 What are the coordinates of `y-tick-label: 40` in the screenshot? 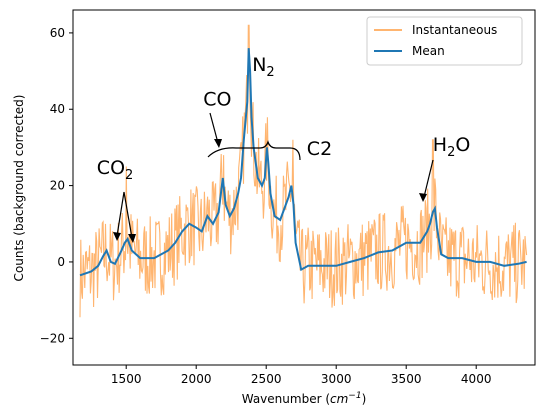 It's located at (57, 109).